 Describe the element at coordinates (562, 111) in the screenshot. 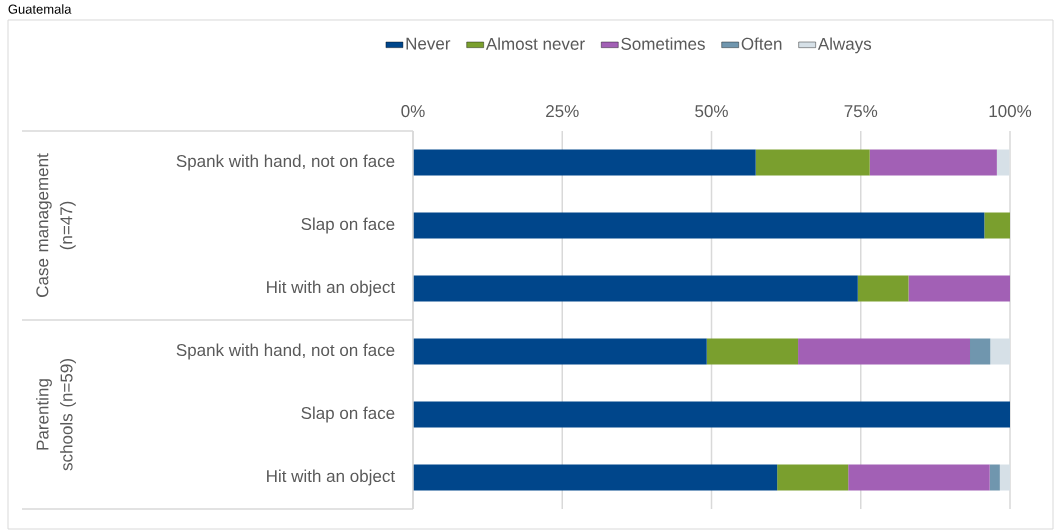

I see `x-tick-label: 25%` at that location.